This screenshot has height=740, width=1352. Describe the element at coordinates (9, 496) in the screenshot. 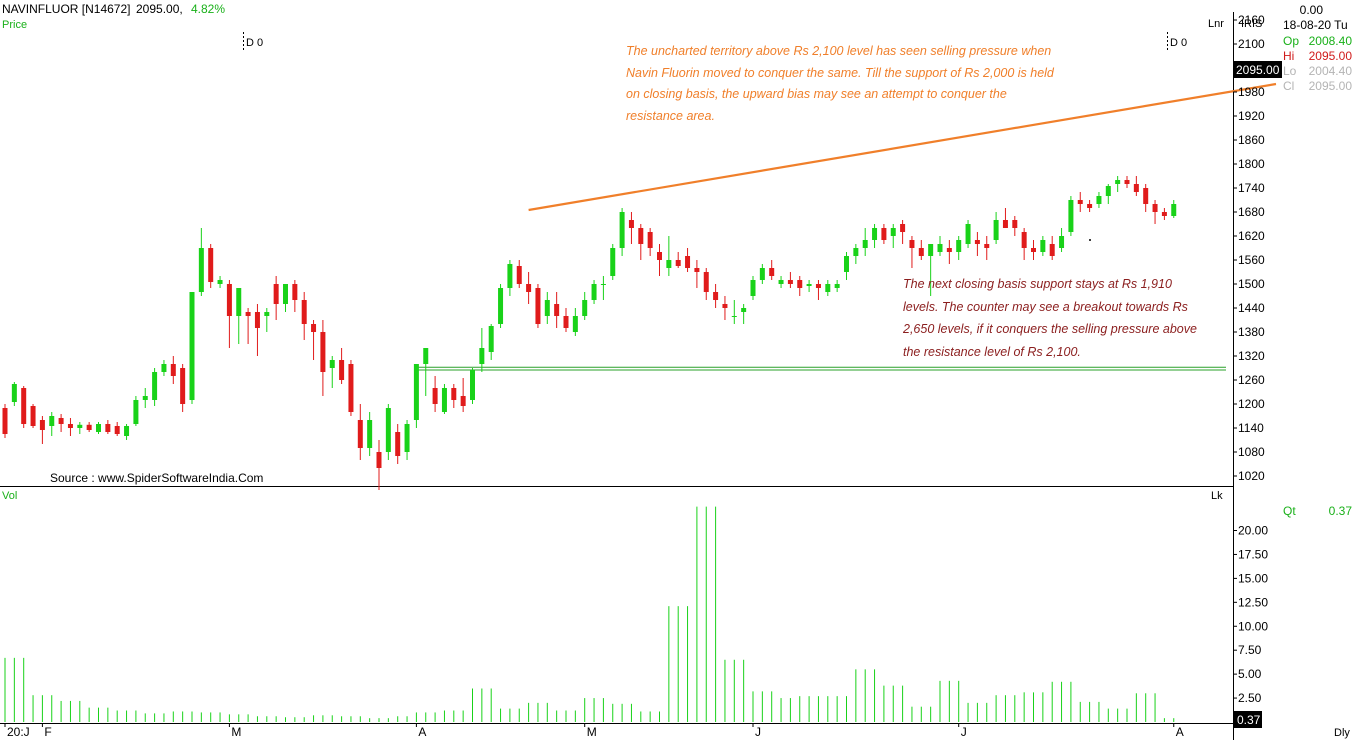

I see `volume-panel-label: Vol` at that location.